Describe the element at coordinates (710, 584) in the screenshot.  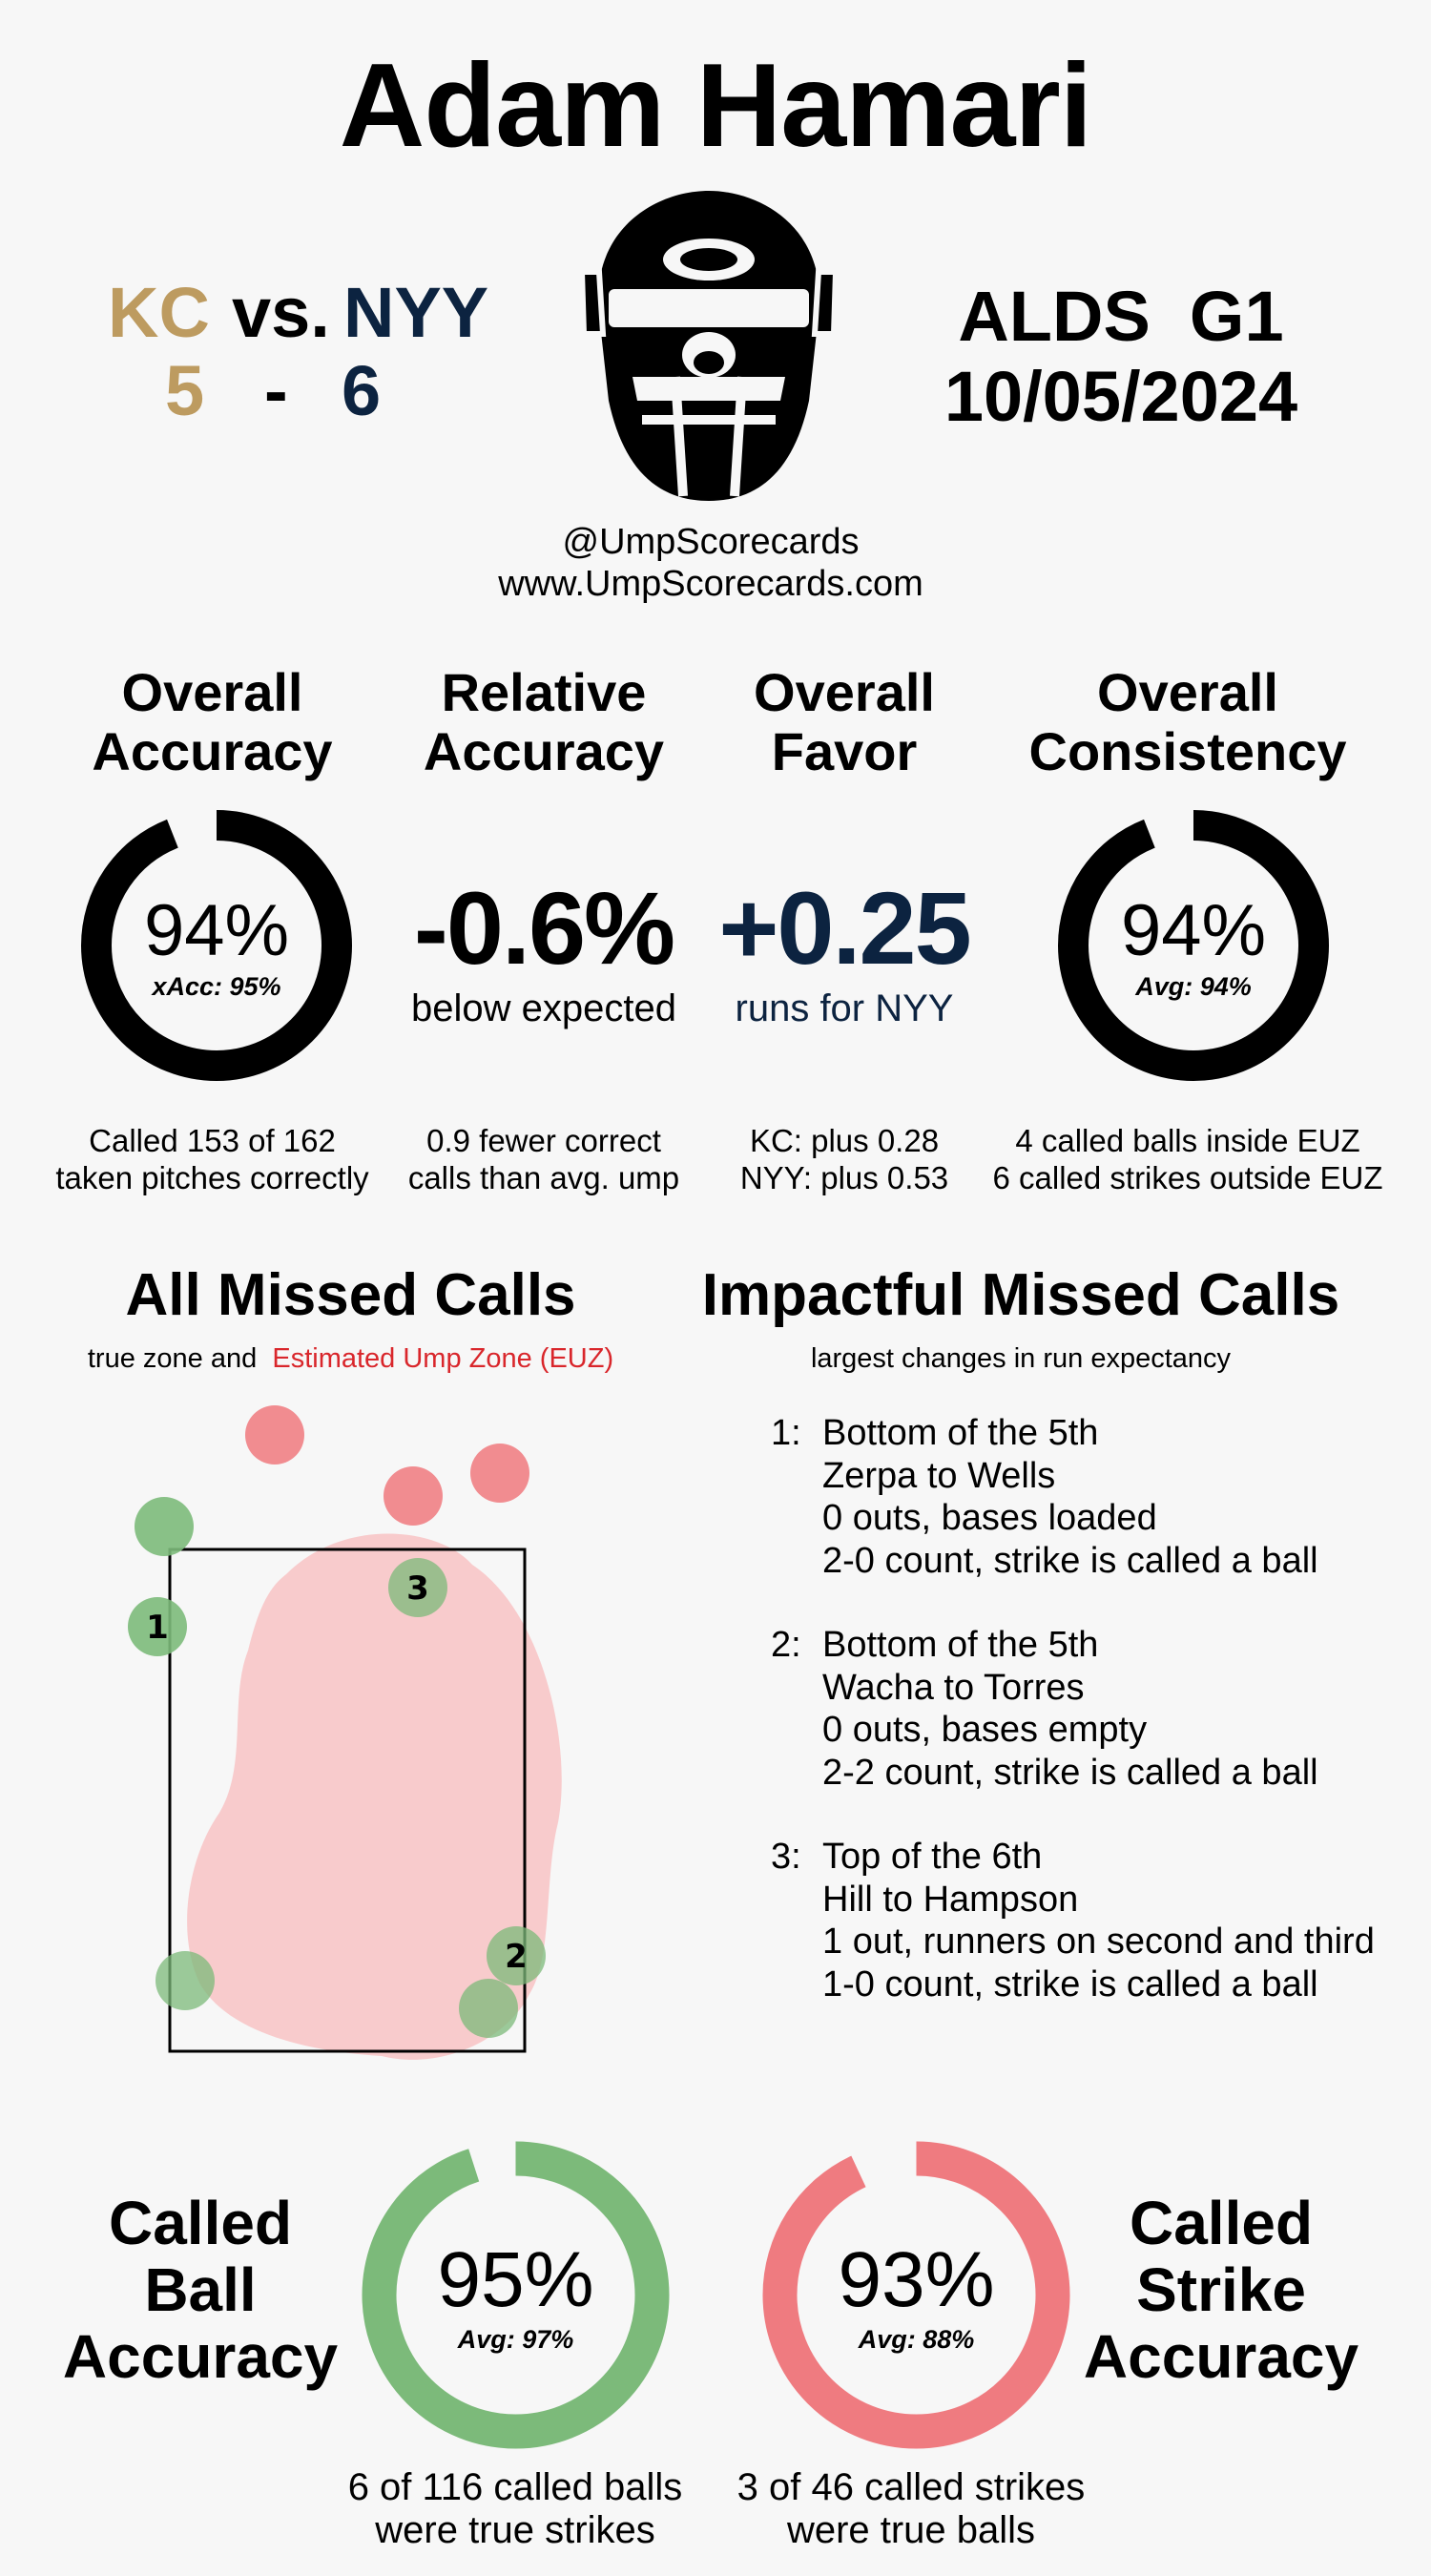
I see `website-link: www.UmpScorecards.com` at that location.